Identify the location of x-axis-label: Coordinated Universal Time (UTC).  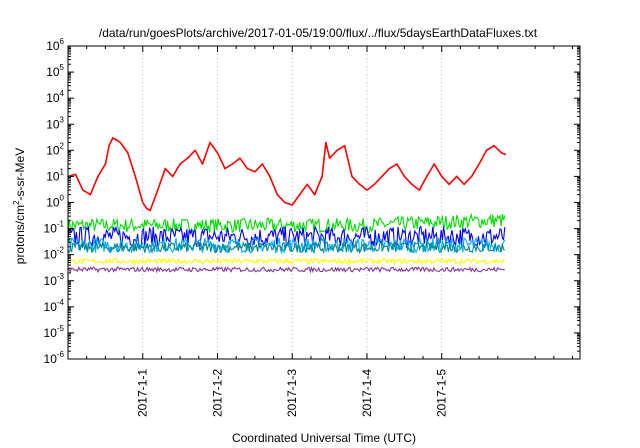
(324, 438).